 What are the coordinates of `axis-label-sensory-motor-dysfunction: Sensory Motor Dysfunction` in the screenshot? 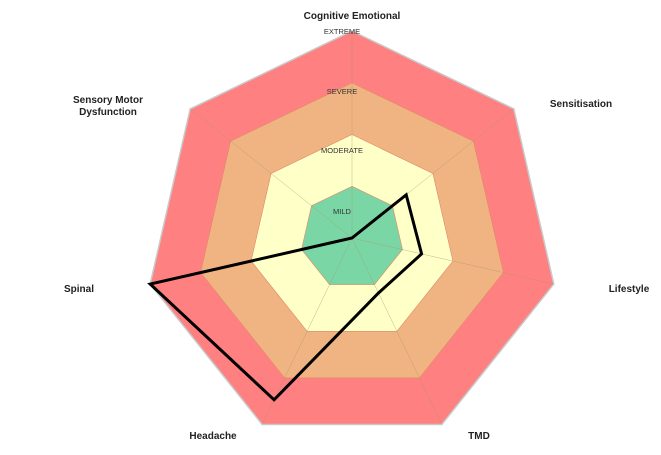 It's located at (108, 106).